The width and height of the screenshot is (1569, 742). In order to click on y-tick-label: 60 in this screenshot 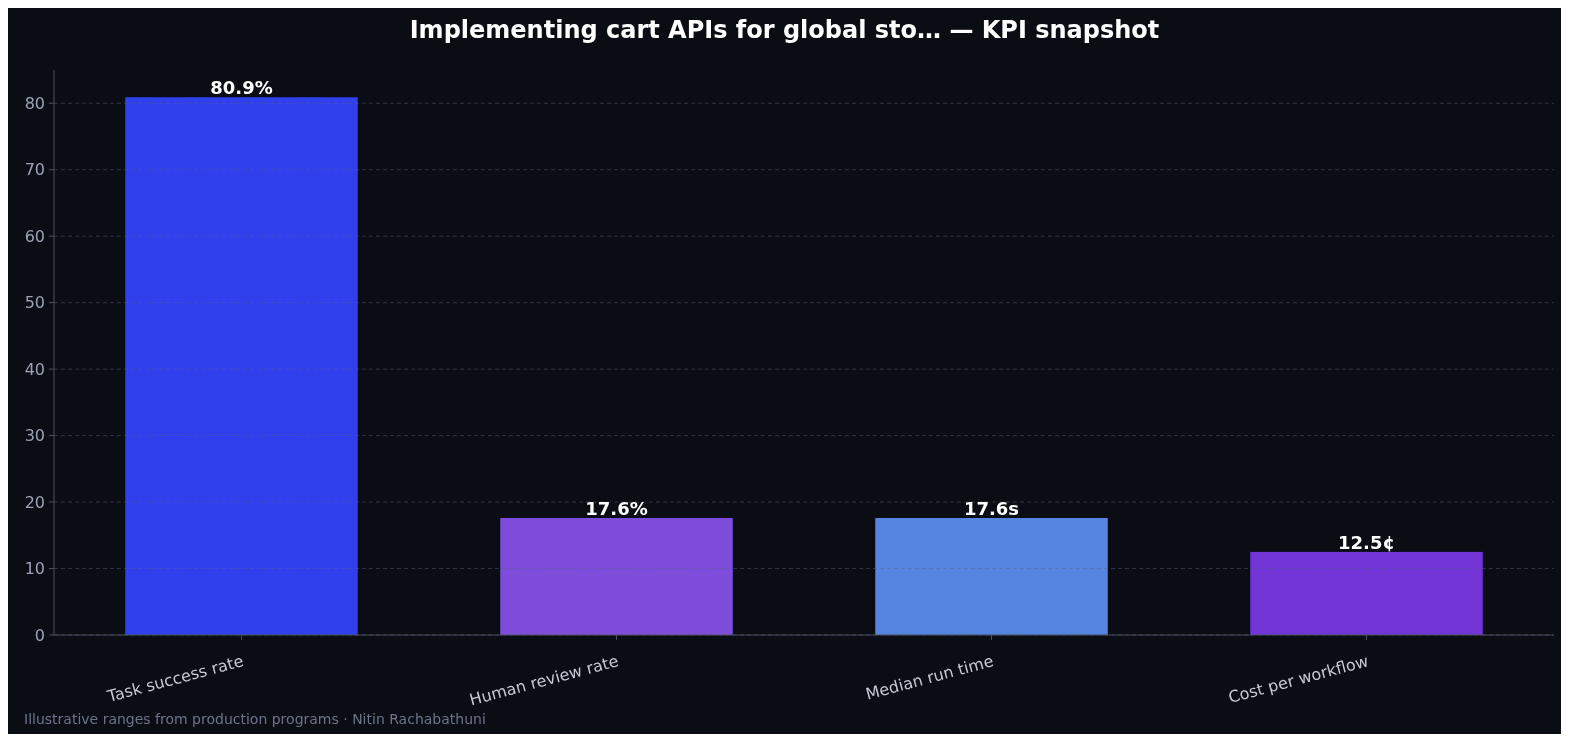, I will do `click(34, 236)`.